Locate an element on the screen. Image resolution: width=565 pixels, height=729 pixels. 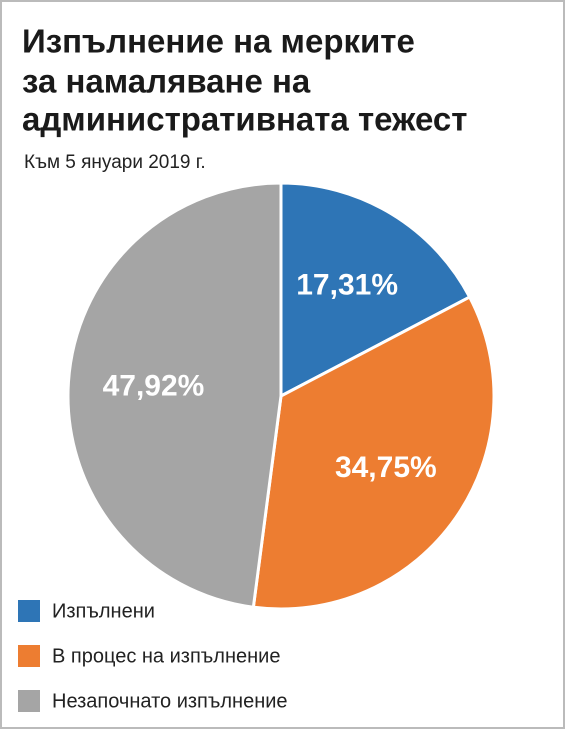
data-label: 17,31% is located at coordinates (347, 285).